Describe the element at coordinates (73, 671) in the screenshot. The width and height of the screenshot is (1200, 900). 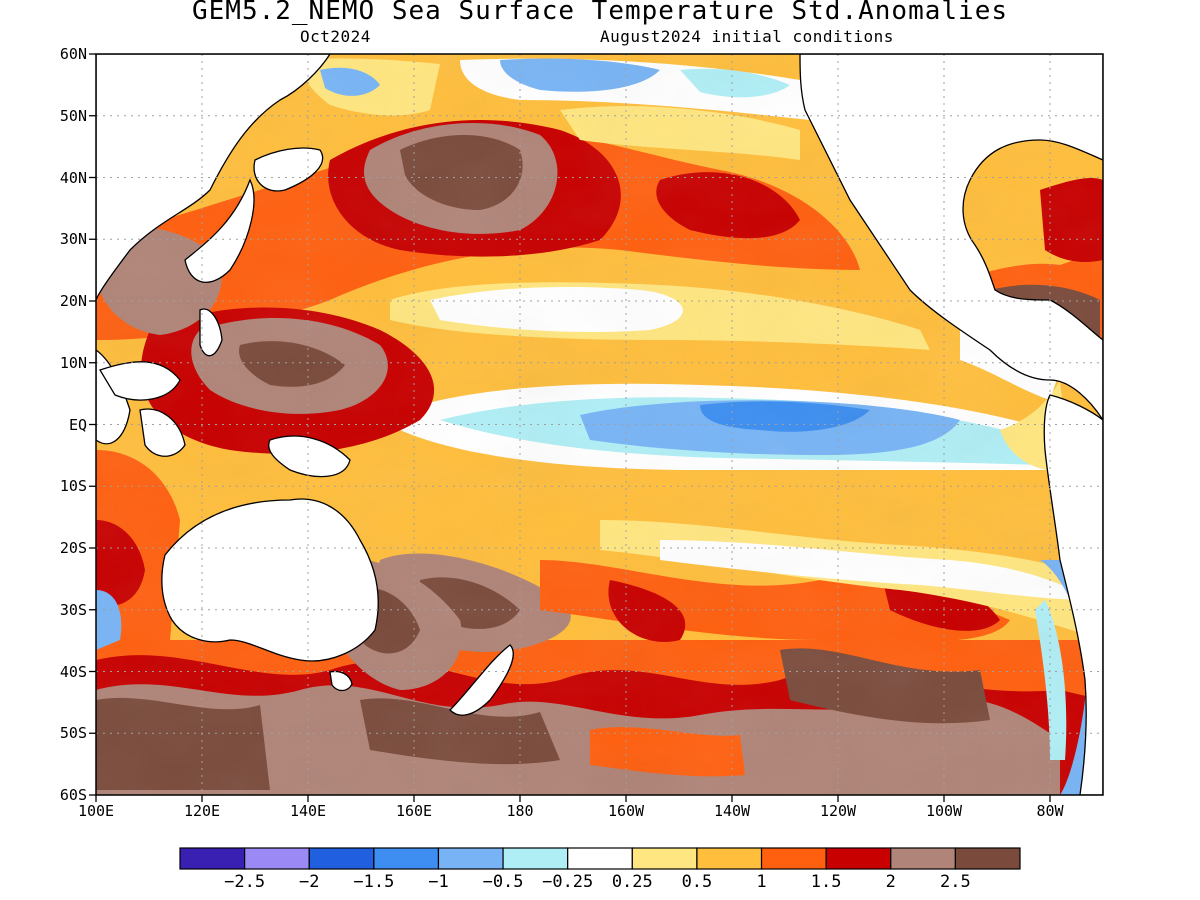
I see `lat-tick-label: 40S` at that location.